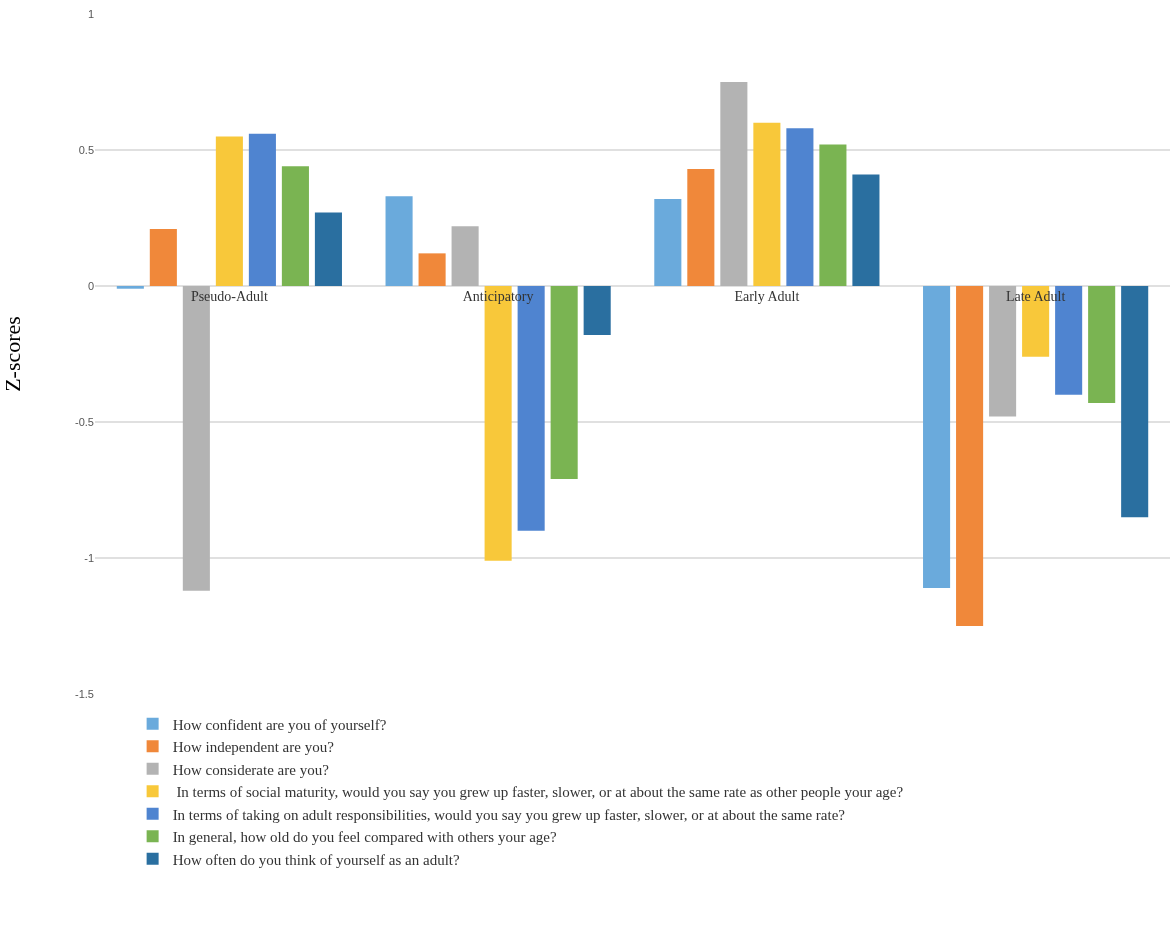 The width and height of the screenshot is (1175, 945). What do you see at coordinates (365, 837) in the screenshot?
I see `legend-label: In general, how old do you feel compared with others your age?` at bounding box center [365, 837].